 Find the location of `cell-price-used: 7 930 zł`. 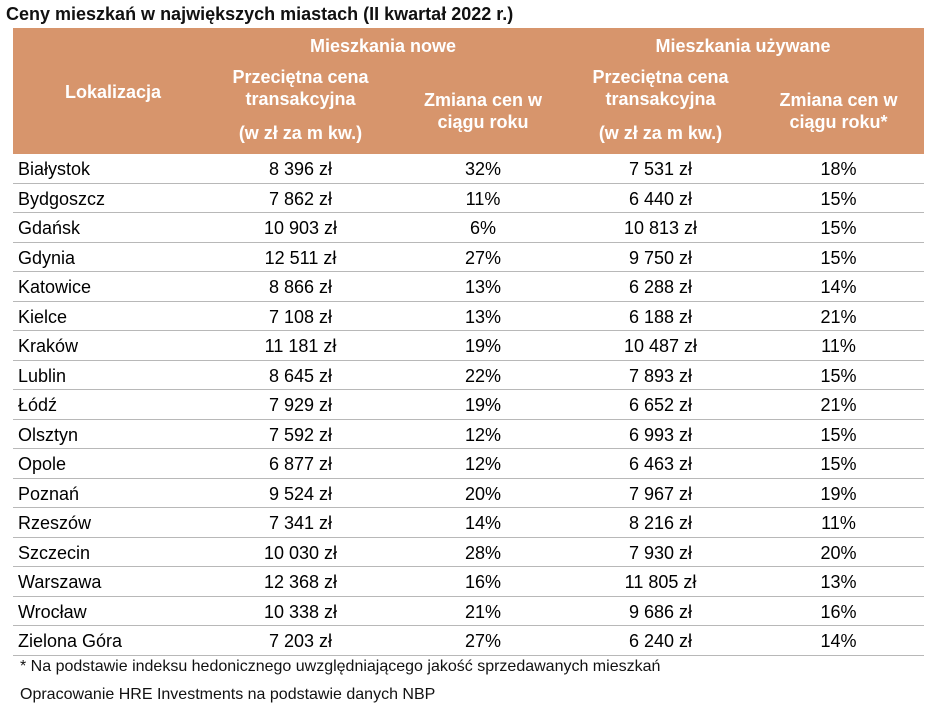

cell-price-used: 7 930 zł is located at coordinates (660, 552).